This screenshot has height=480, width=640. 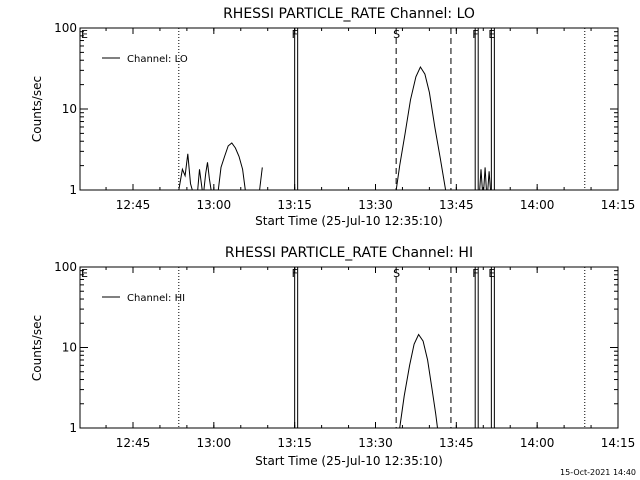 I want to click on legend-label: Channel: HI, so click(x=156, y=298).